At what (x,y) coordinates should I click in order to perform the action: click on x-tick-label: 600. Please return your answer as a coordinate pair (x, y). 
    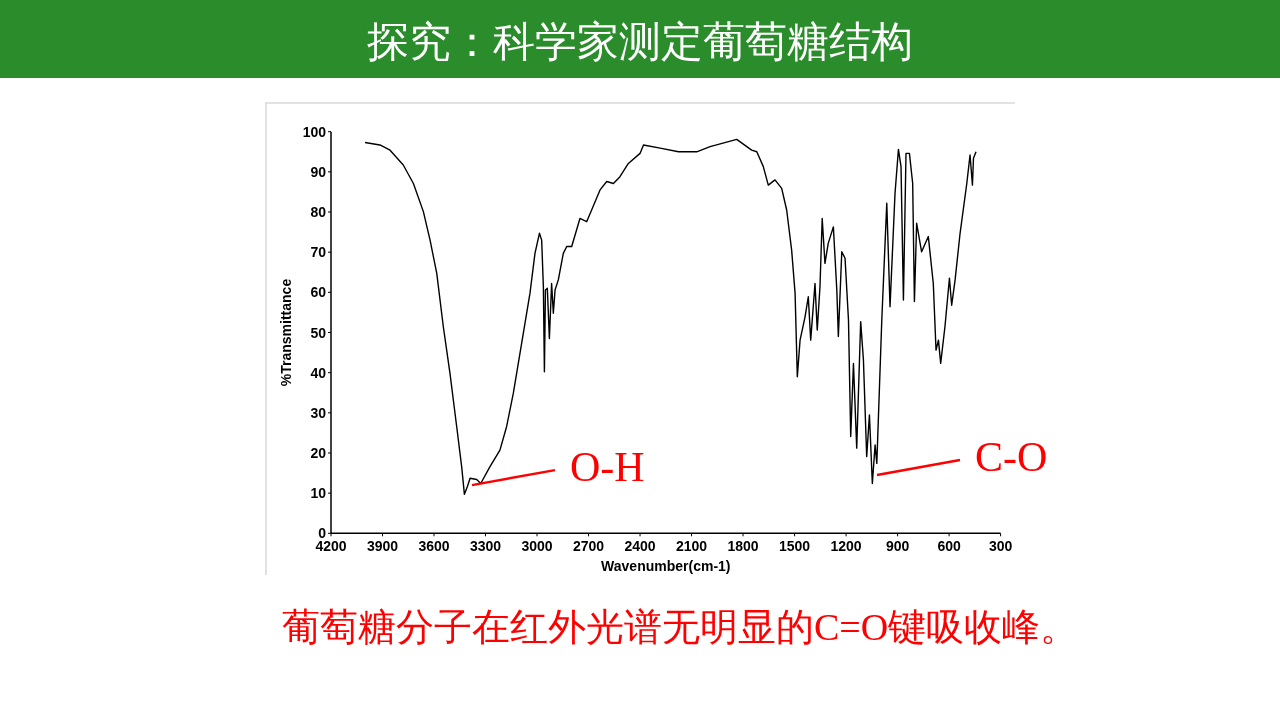
    Looking at the image, I should click on (949, 546).